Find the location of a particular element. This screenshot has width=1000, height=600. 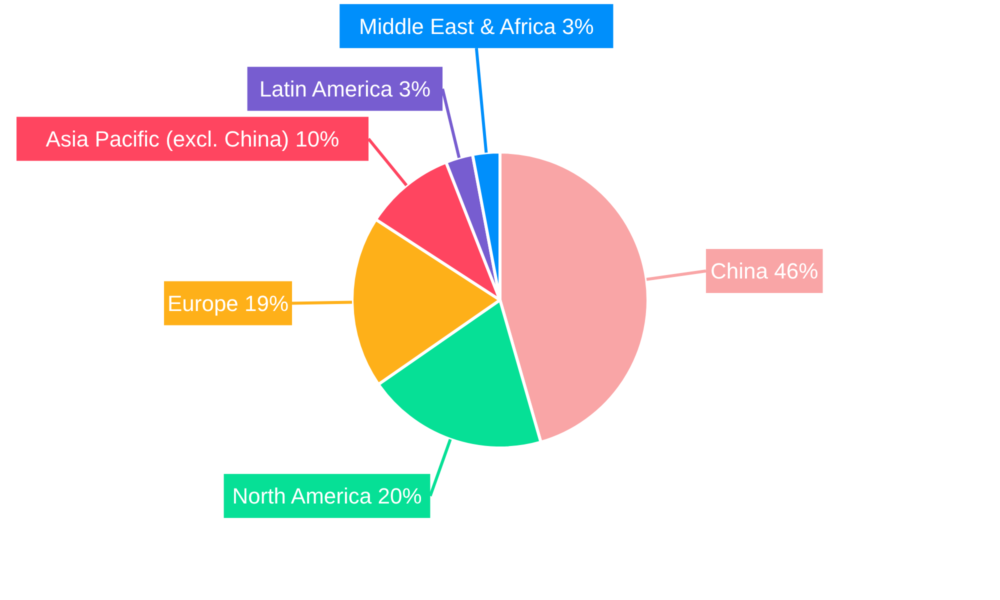

slice-label: Middle East & Africa 3% is located at coordinates (476, 26).